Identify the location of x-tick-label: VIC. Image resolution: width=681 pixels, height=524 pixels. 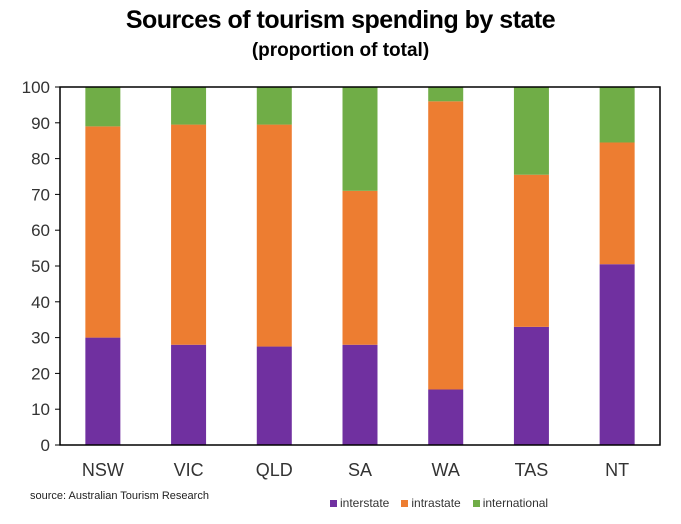
(189, 470).